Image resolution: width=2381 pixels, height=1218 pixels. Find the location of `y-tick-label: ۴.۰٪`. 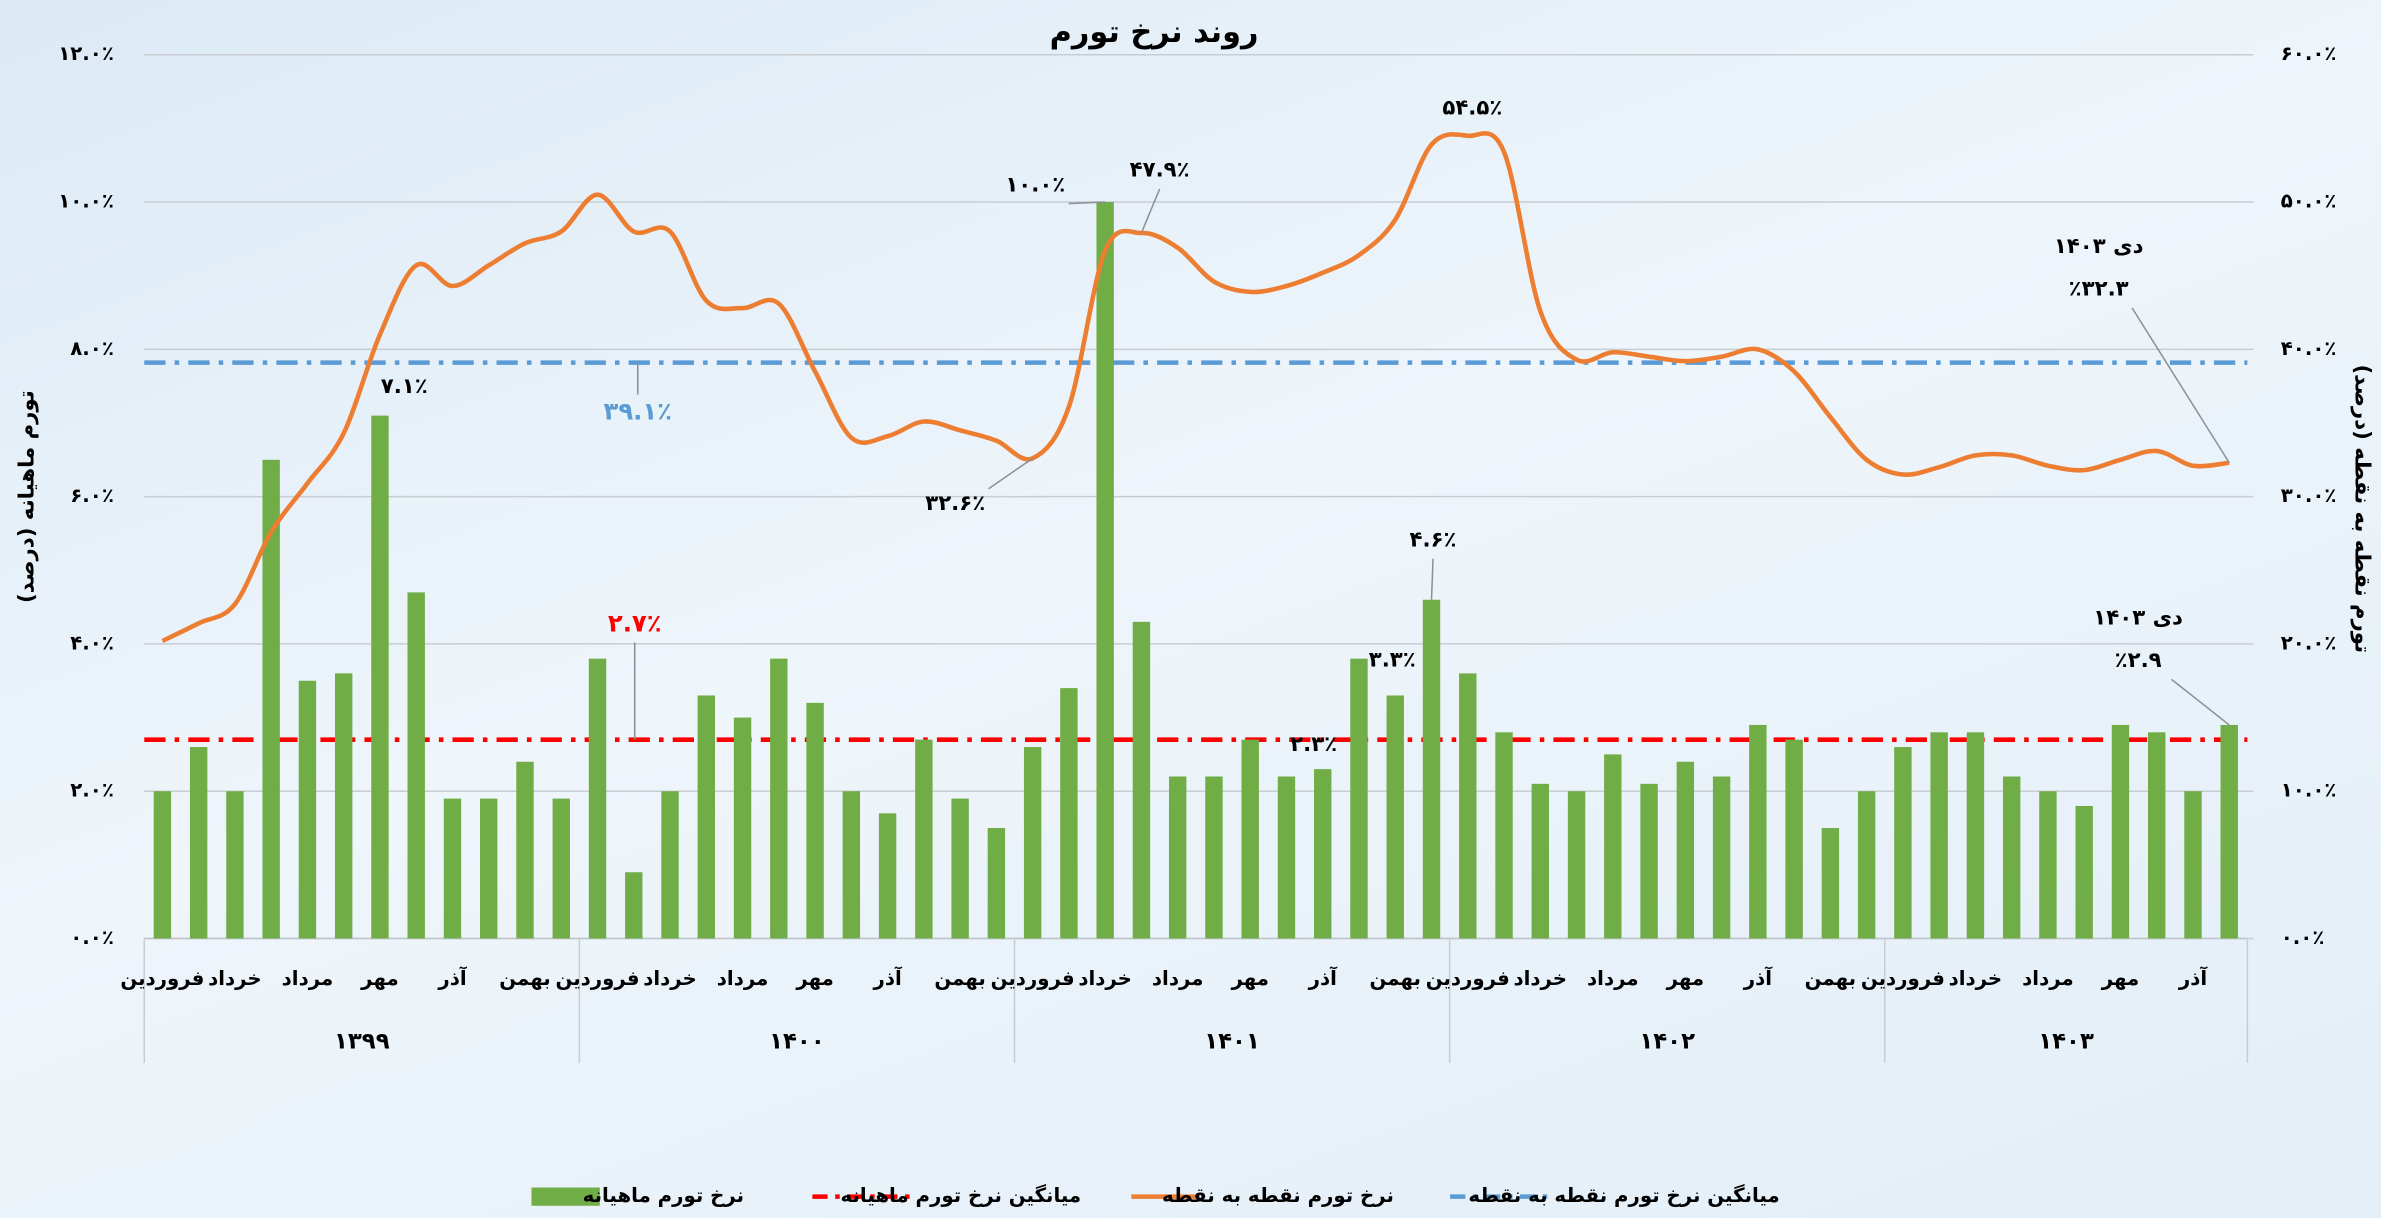

y-tick-label: ۴.۰٪ is located at coordinates (92, 642).